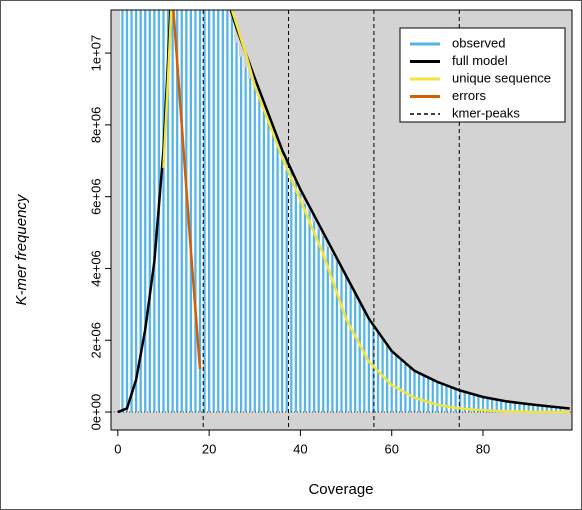  What do you see at coordinates (486, 112) in the screenshot?
I see `legend-label: kmer-peaks` at bounding box center [486, 112].